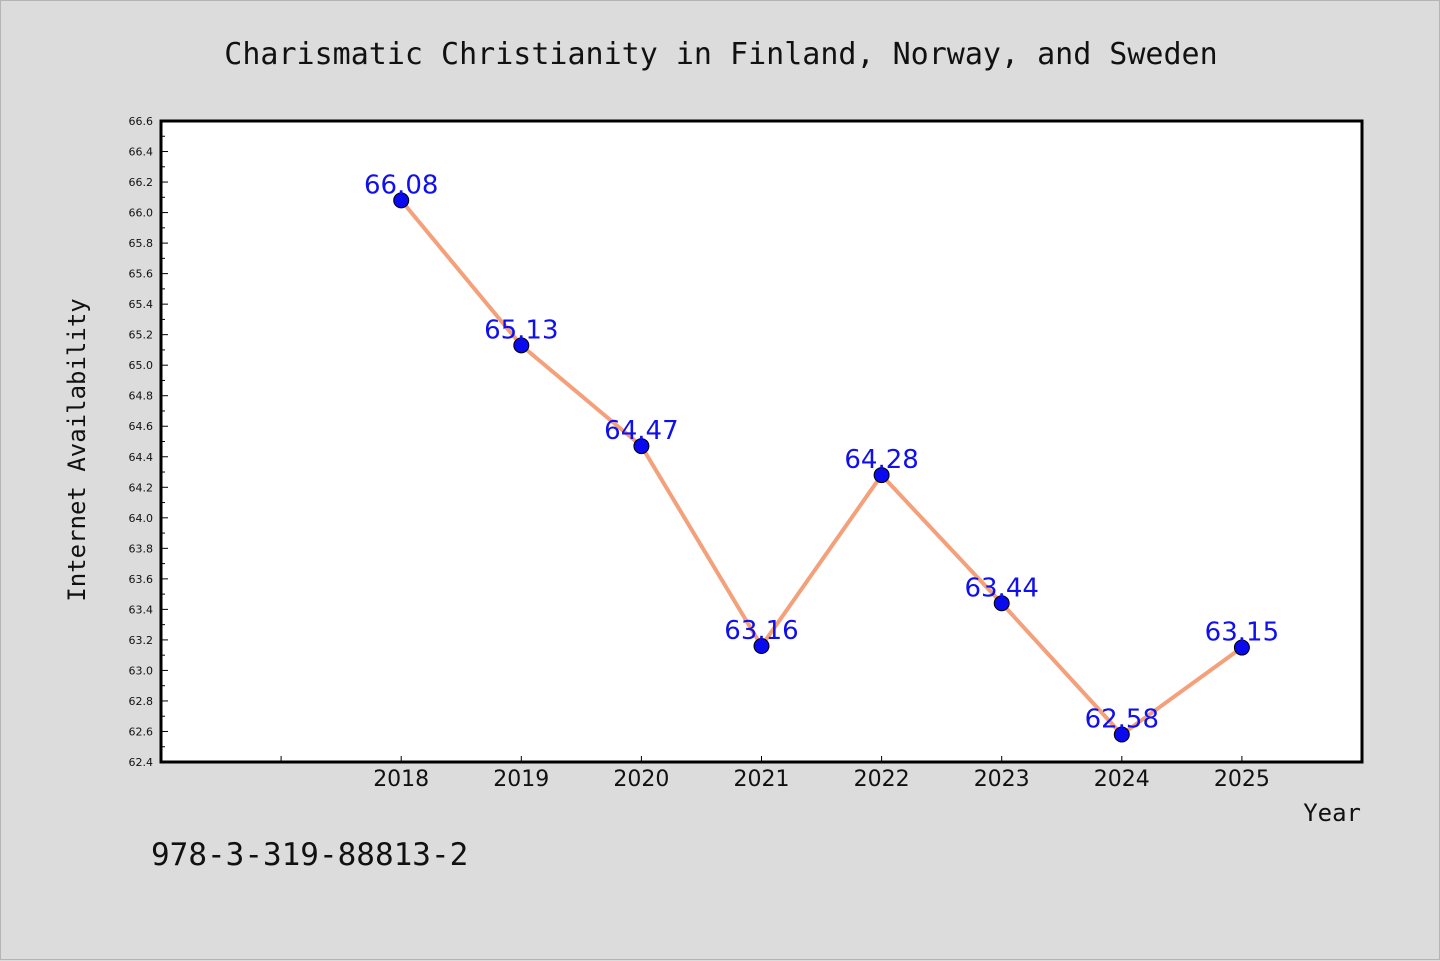 The image size is (1440, 961). What do you see at coordinates (141, 426) in the screenshot?
I see `y-tick-label: 64.6` at bounding box center [141, 426].